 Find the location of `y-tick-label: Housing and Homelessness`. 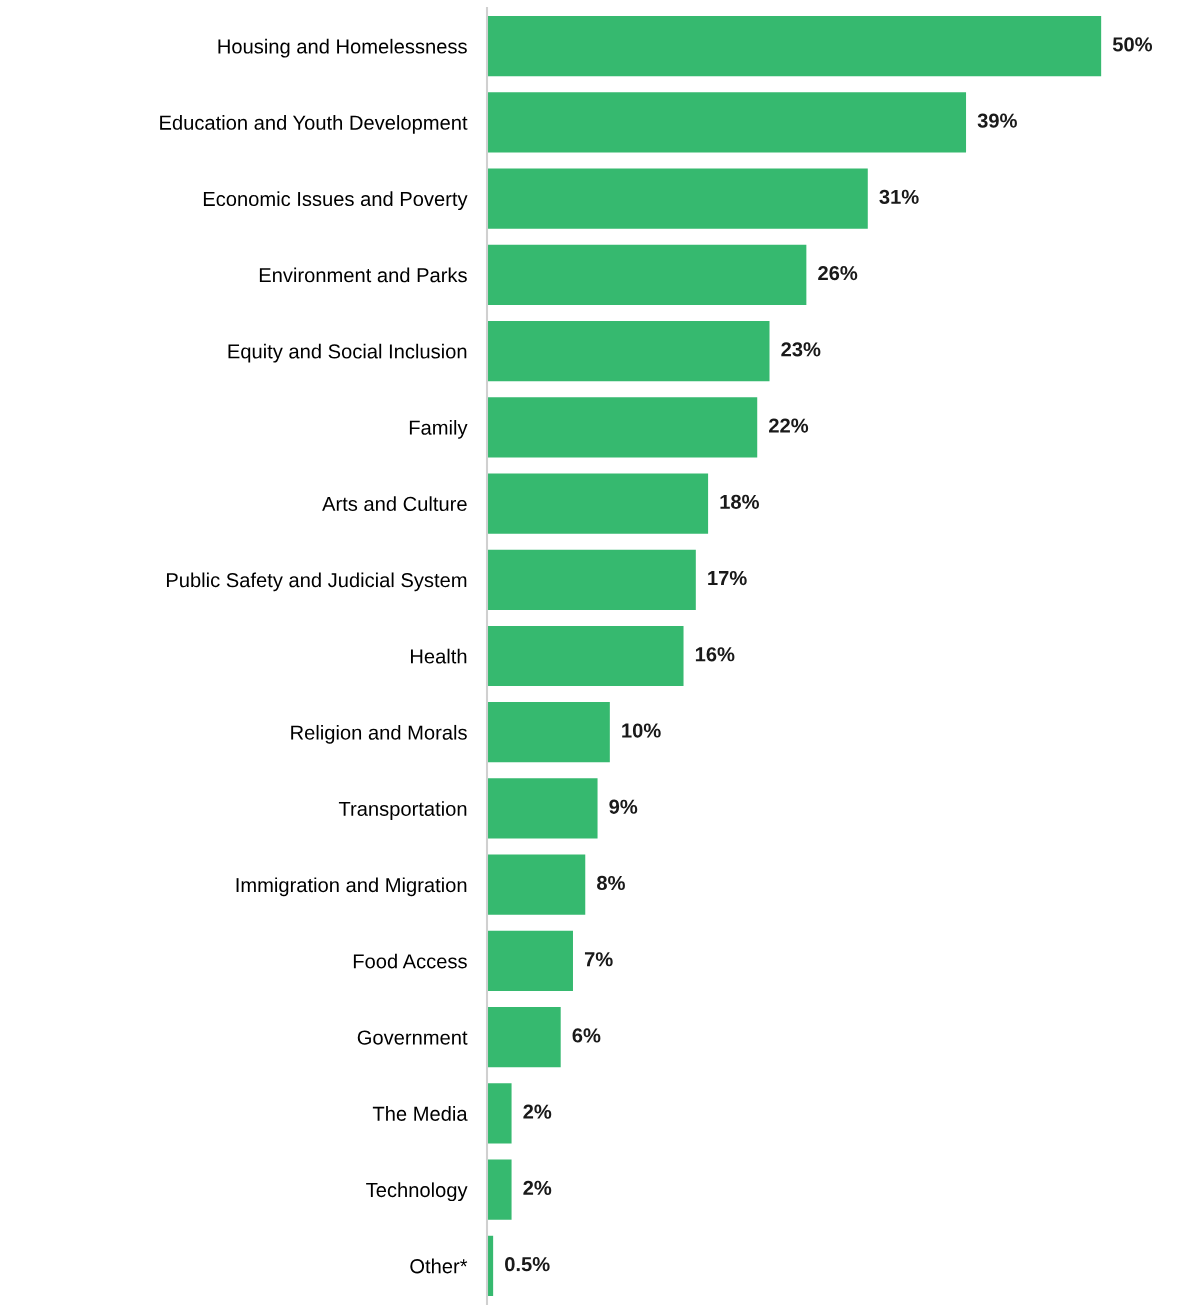

y-tick-label: Housing and Homelessness is located at coordinates (342, 48).